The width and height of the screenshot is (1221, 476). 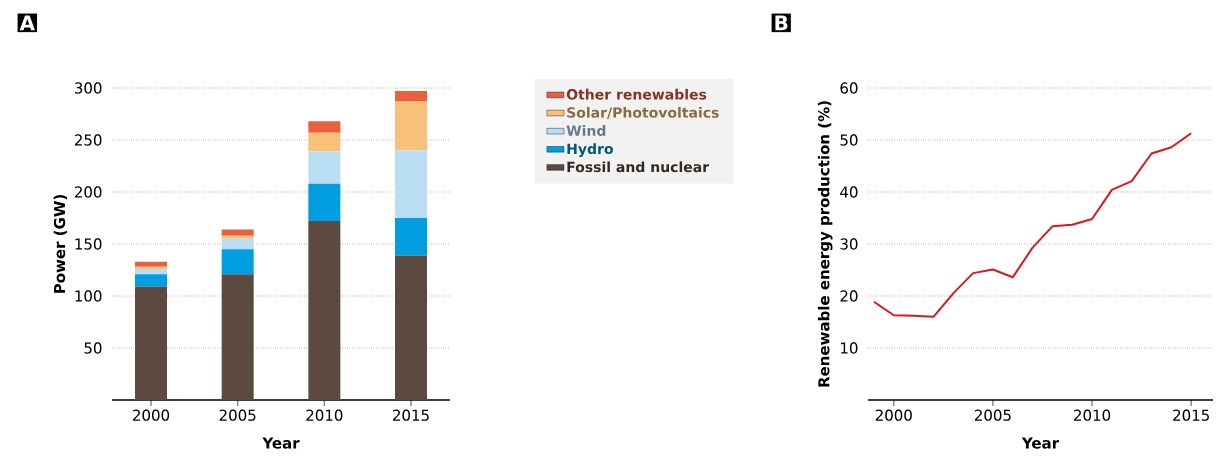 What do you see at coordinates (849, 244) in the screenshot?
I see `y-tick-label: 30` at bounding box center [849, 244].